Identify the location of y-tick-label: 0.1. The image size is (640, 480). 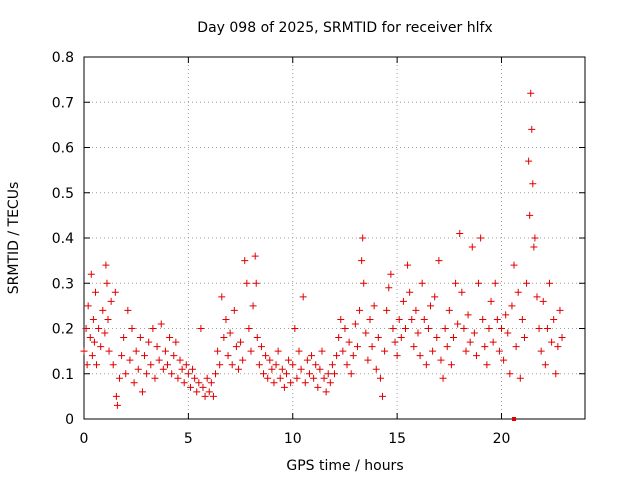
(63, 375).